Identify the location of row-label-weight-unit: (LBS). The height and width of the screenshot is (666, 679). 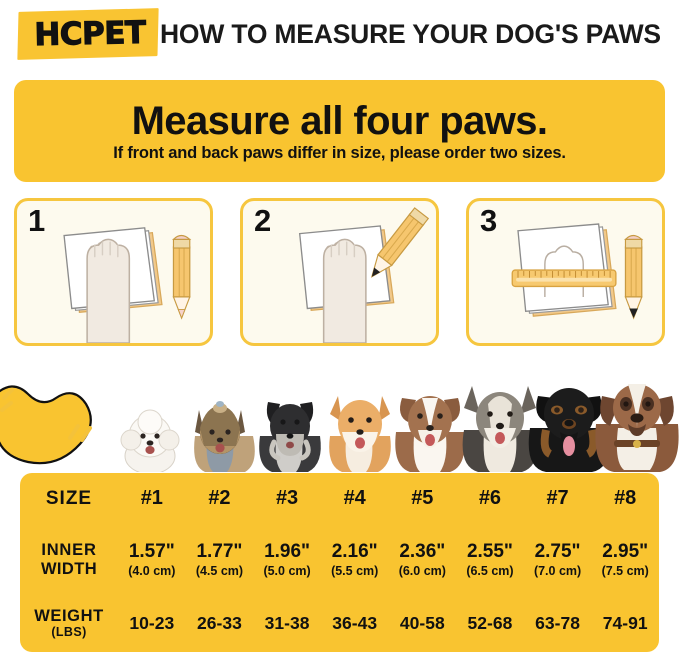
(69, 632).